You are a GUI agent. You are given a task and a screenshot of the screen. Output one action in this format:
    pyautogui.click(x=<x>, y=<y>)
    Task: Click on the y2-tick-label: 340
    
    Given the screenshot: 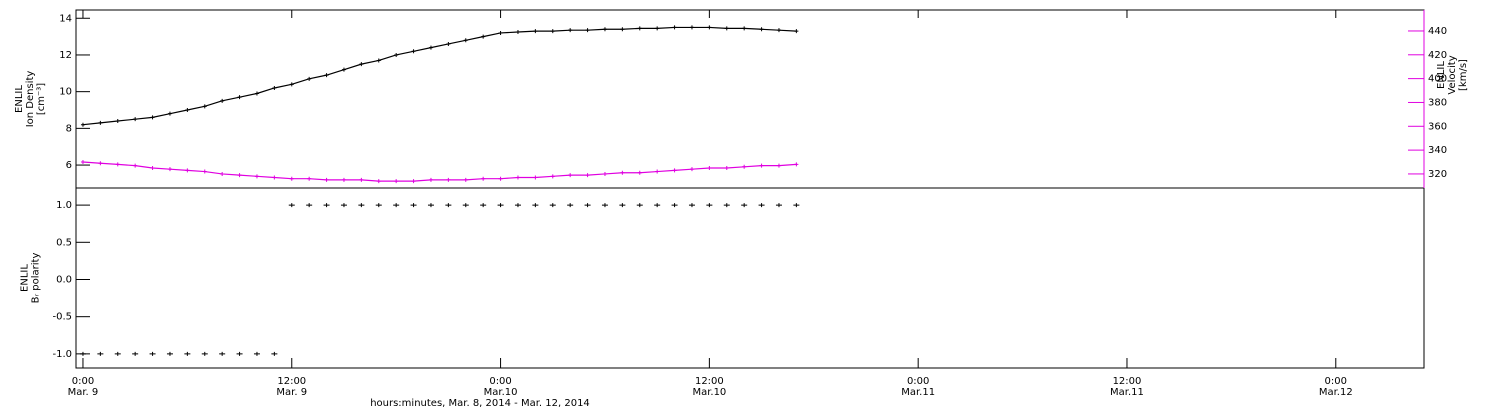 What is the action you would take?
    pyautogui.click(x=1437, y=150)
    